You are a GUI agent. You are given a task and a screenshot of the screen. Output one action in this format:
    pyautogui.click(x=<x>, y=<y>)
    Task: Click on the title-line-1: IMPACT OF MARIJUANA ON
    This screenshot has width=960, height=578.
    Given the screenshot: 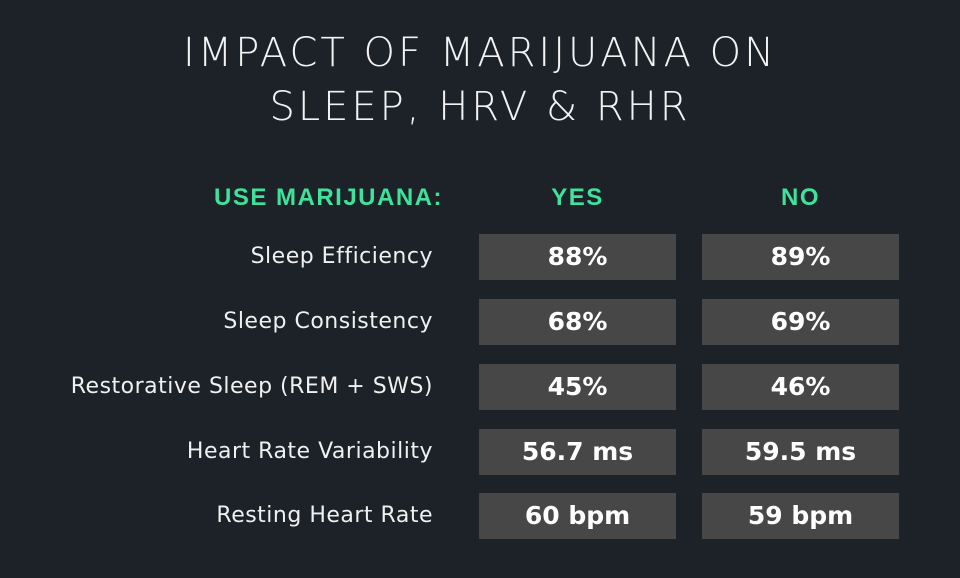 What is the action you would take?
    pyautogui.click(x=480, y=53)
    